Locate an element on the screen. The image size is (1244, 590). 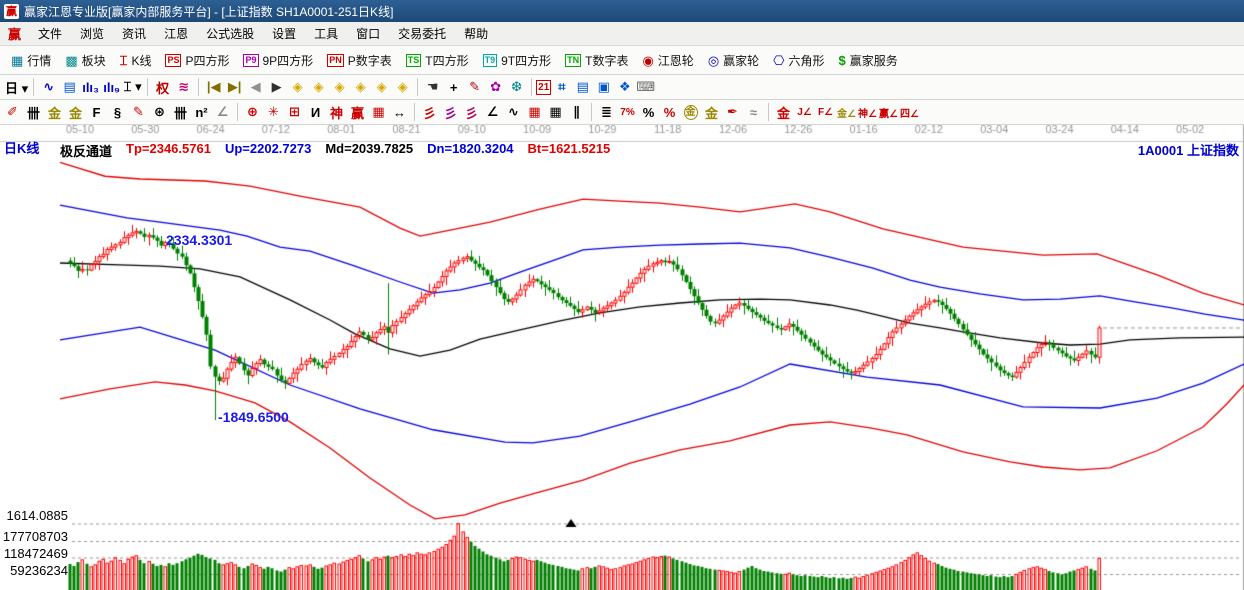
crosshair-tool-icon: + is located at coordinates (453, 87).